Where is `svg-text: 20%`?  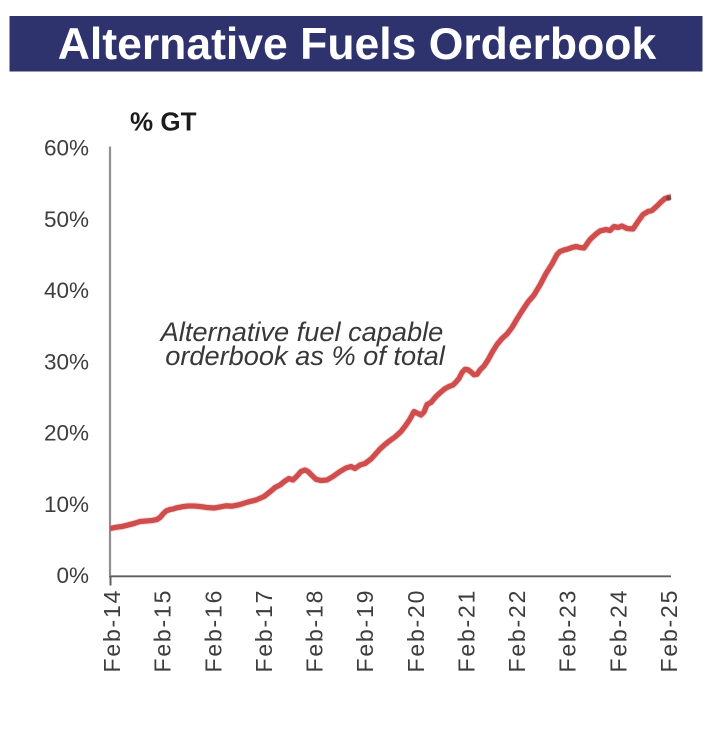
svg-text: 20% is located at coordinates (66, 433).